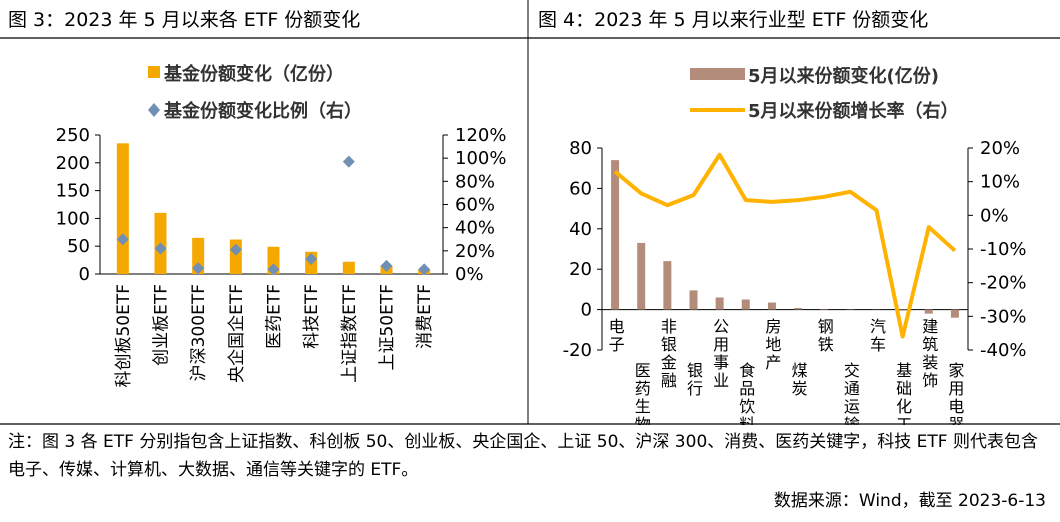 The image size is (1060, 522). What do you see at coordinates (853, 111) in the screenshot?
I see `legend-label: 5月以来份额增长率（右）` at bounding box center [853, 111].